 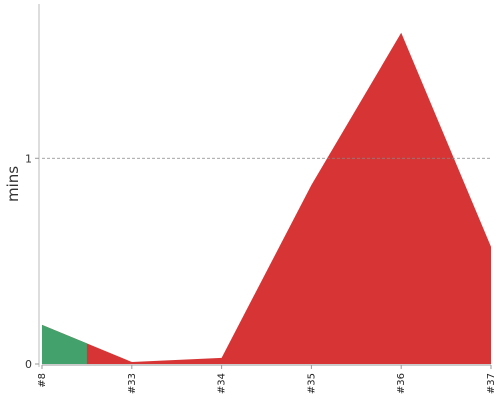 I want to click on x-tick-label: #33, so click(x=132, y=383).